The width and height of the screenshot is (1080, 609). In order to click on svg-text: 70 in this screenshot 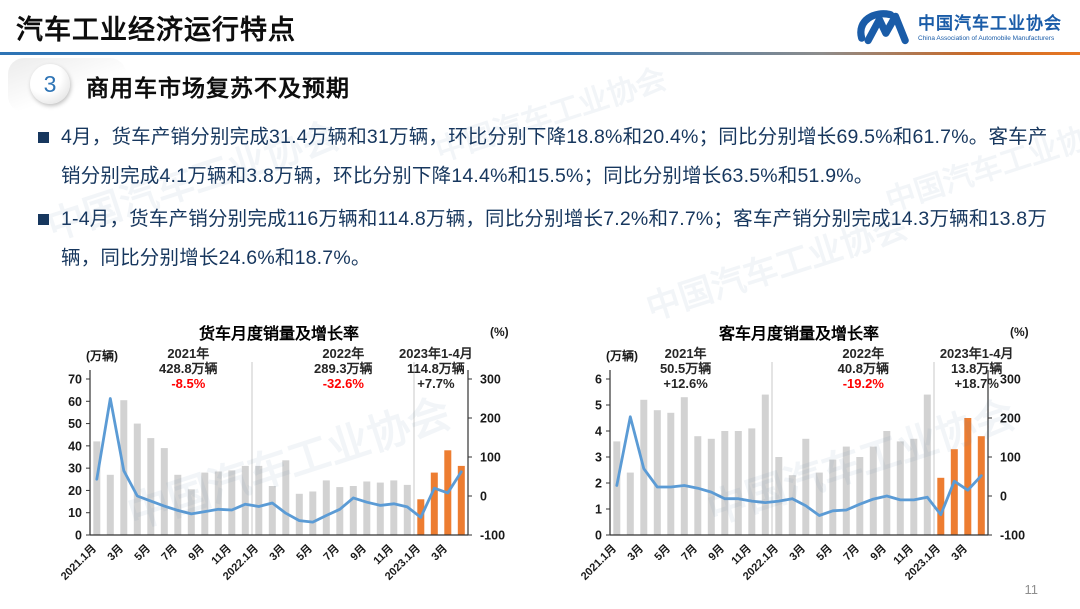, I will do `click(75, 380)`.